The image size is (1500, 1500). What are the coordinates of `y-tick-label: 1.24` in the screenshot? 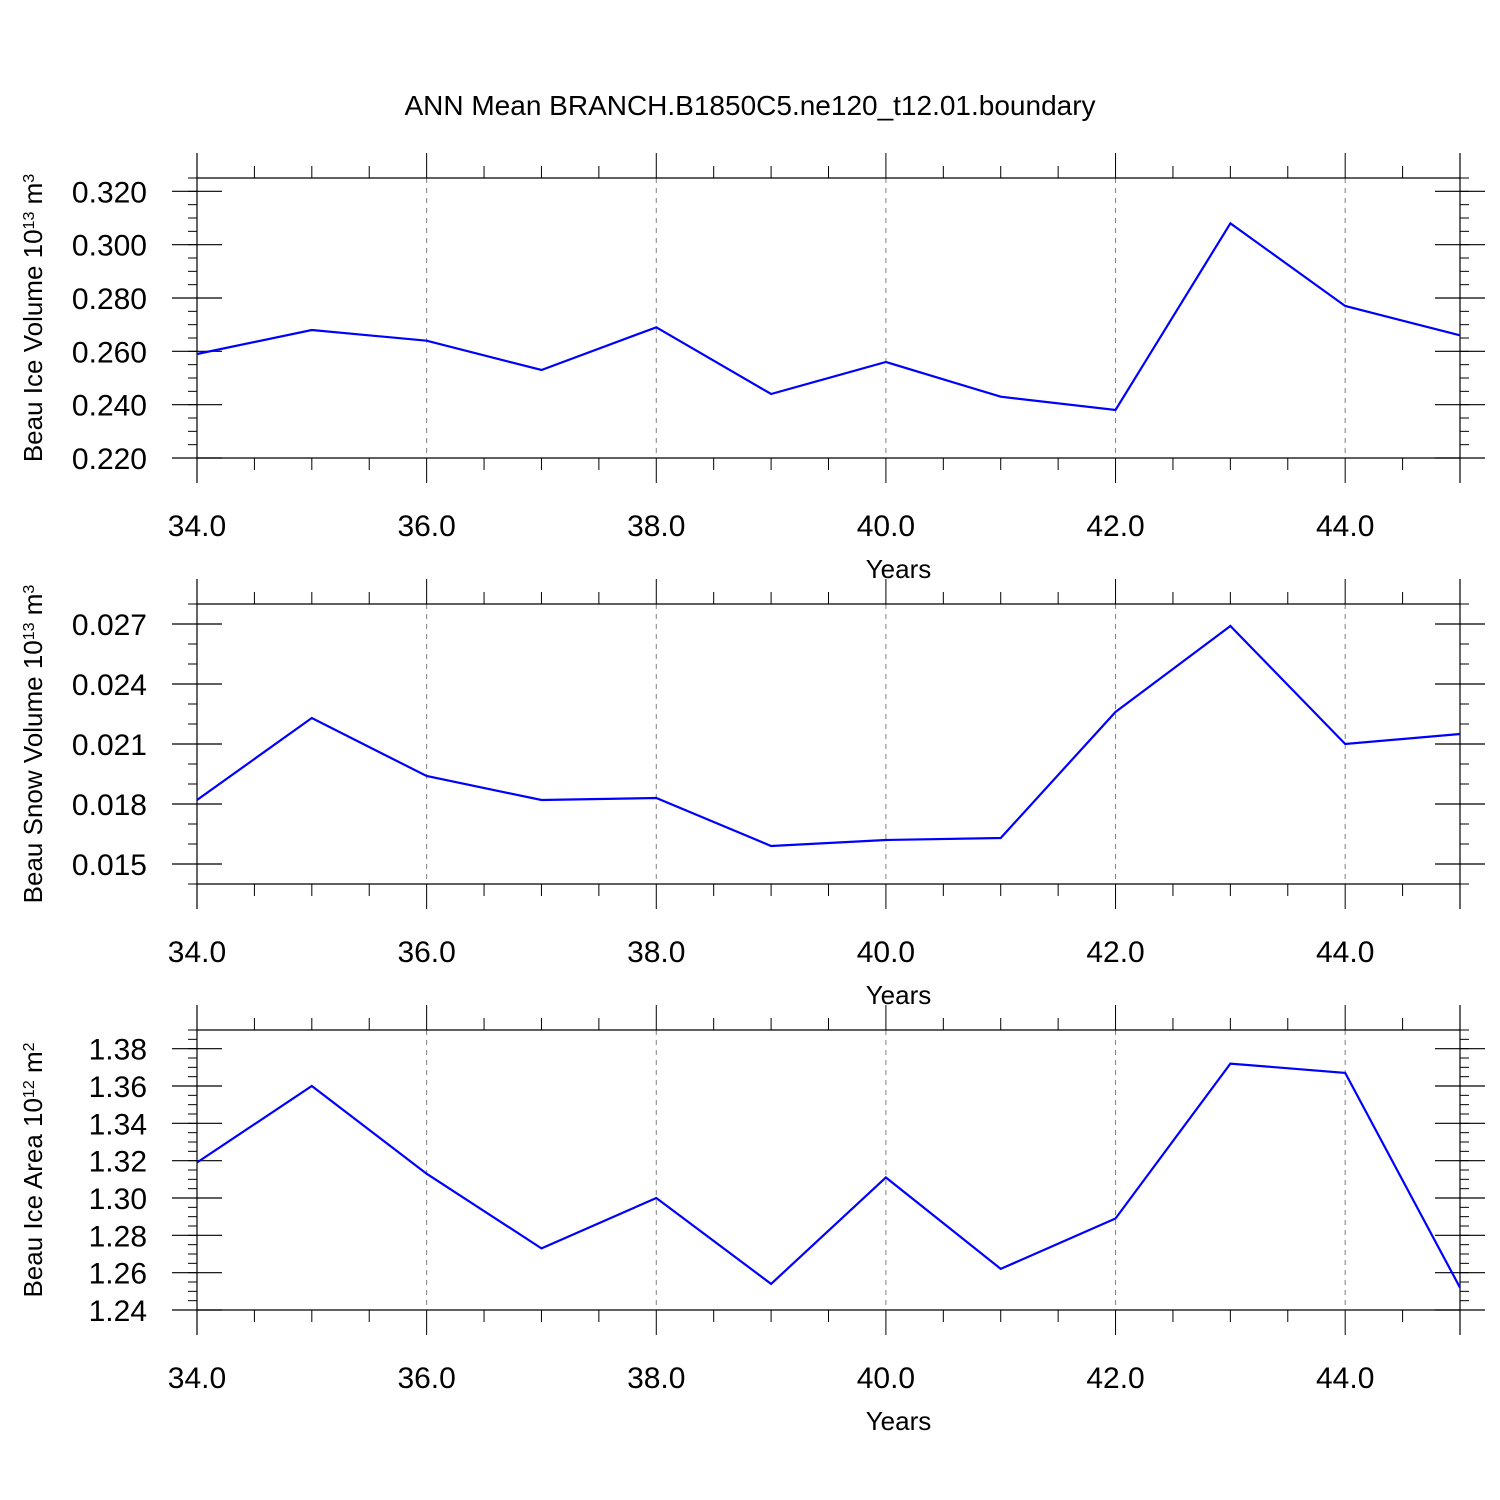 It's located at (118, 1311).